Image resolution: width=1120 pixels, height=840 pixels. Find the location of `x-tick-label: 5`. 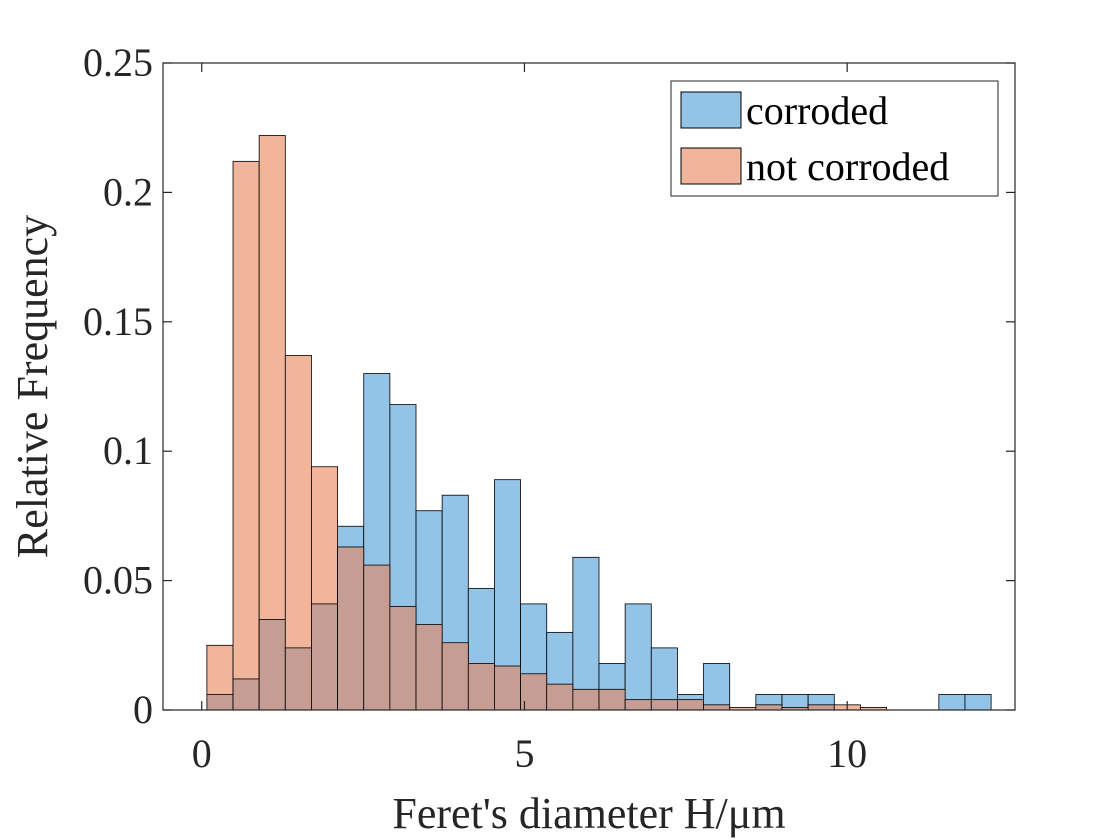

x-tick-label: 5 is located at coordinates (524, 753).